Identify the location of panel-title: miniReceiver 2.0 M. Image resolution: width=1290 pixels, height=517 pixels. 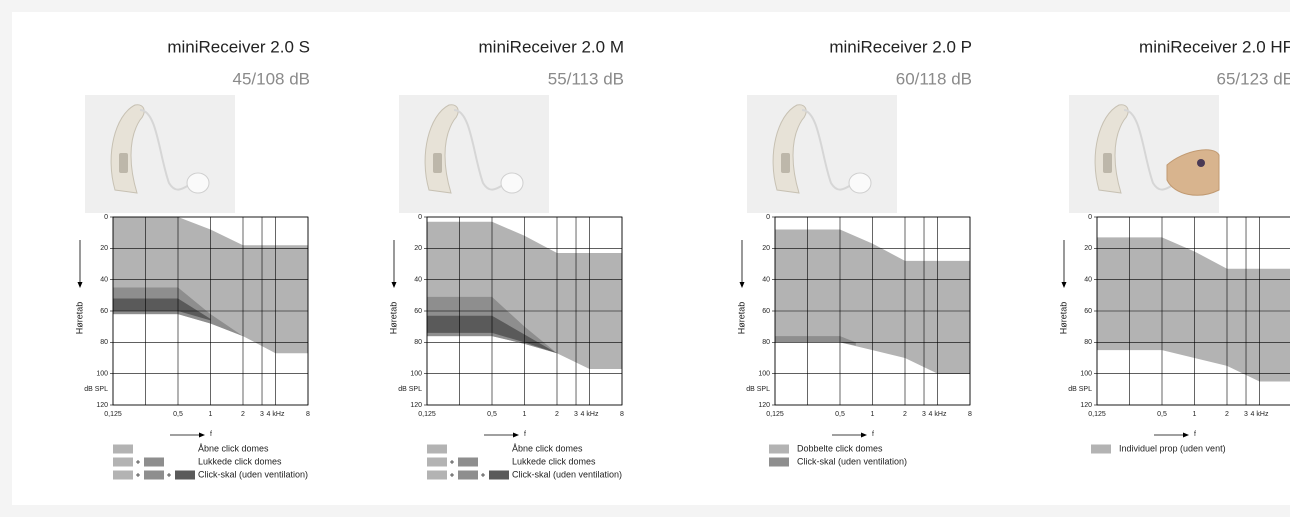
(552, 46).